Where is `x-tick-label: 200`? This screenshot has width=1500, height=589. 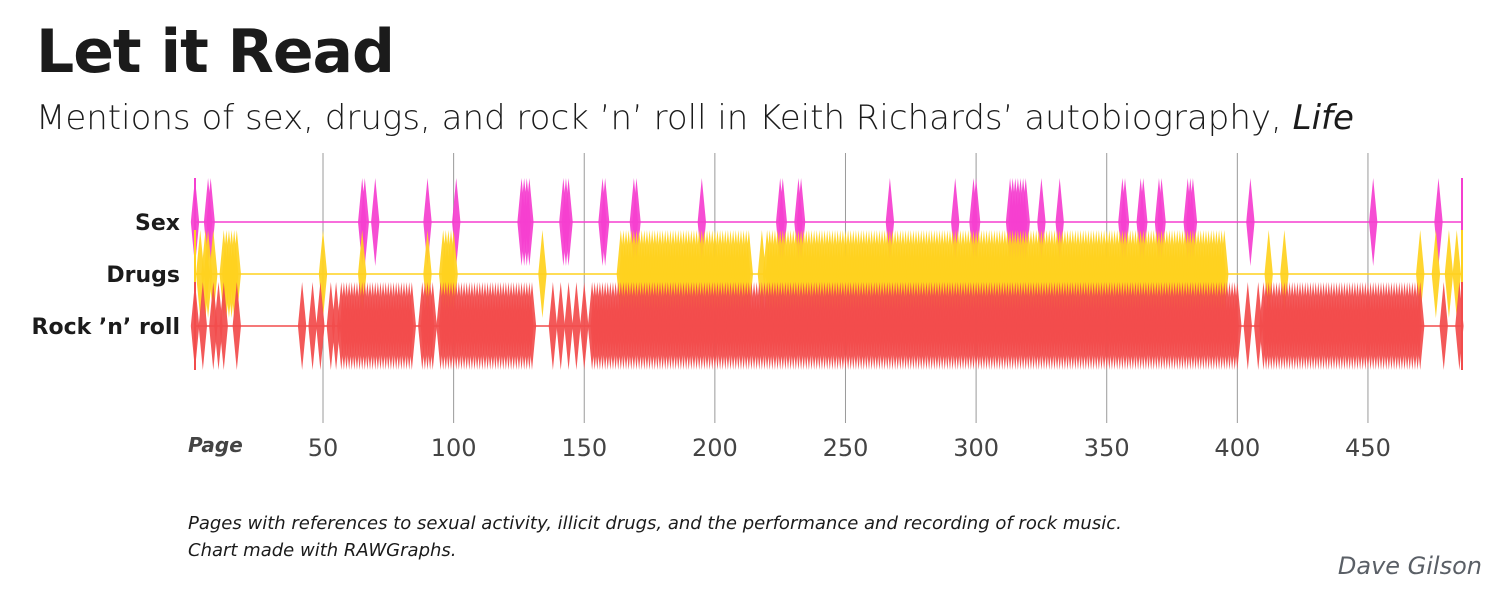 x-tick-label: 200 is located at coordinates (715, 448).